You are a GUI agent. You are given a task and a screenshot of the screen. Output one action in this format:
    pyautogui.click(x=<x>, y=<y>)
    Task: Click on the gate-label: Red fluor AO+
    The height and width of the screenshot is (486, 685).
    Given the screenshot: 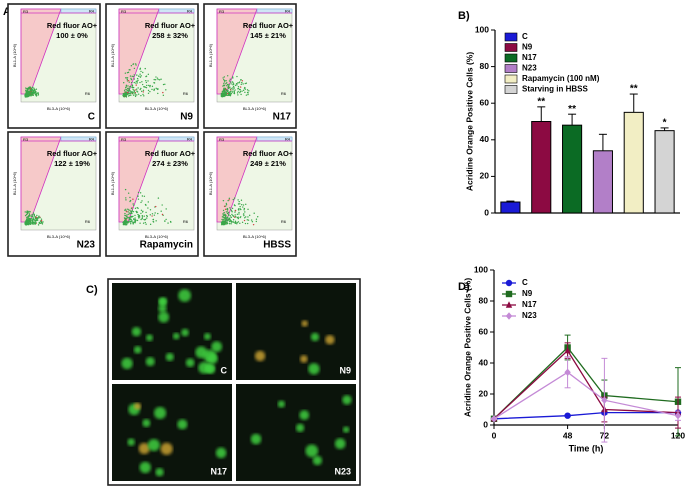 What is the action you would take?
    pyautogui.click(x=268, y=153)
    